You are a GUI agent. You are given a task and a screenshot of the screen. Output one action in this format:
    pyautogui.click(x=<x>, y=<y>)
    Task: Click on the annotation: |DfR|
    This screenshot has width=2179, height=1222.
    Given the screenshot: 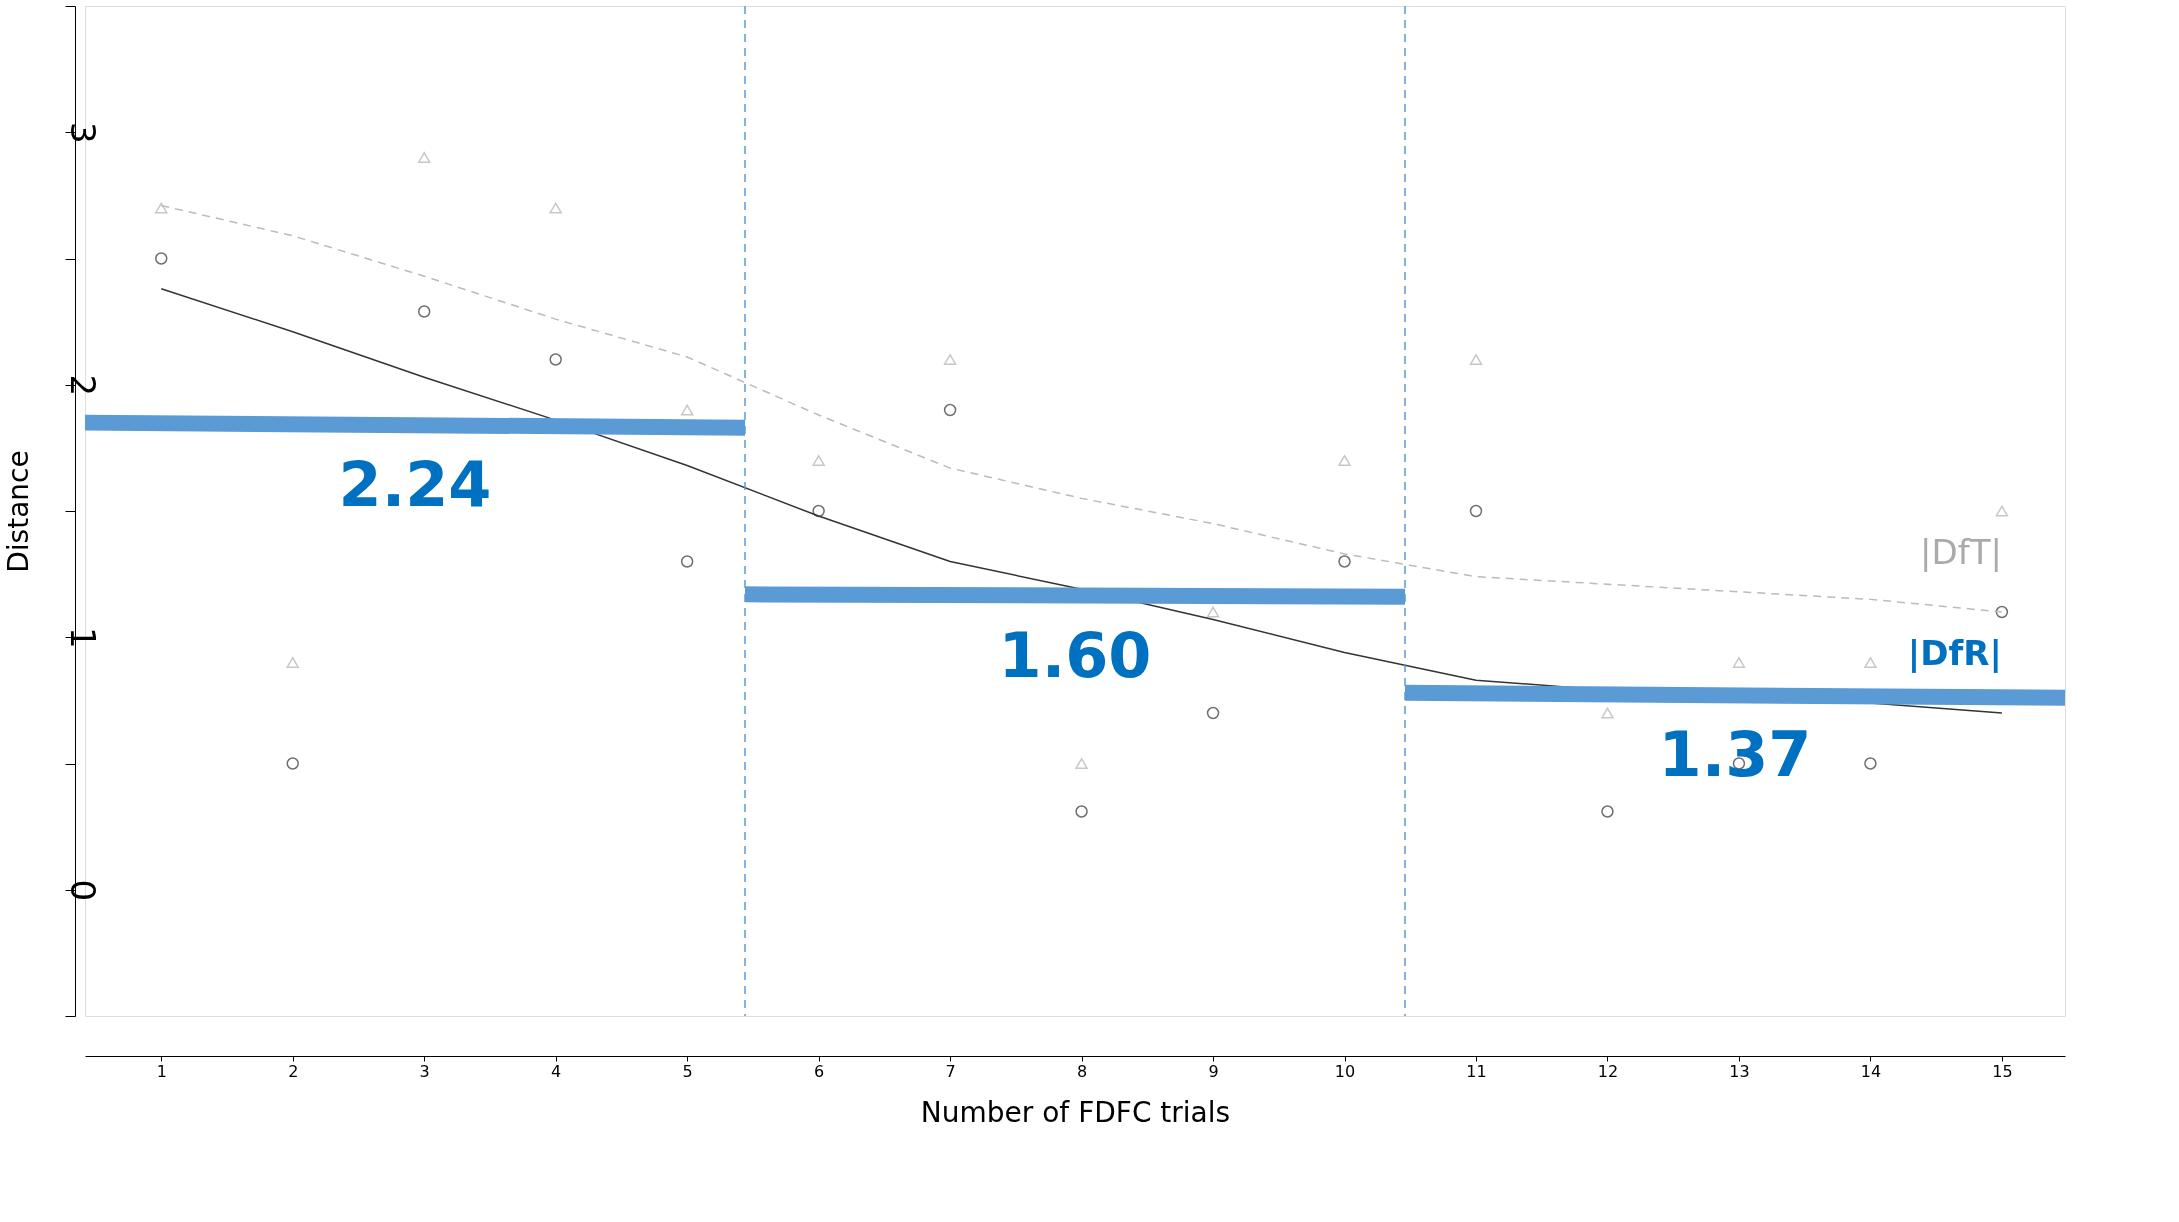 What is the action you would take?
    pyautogui.click(x=1954, y=653)
    